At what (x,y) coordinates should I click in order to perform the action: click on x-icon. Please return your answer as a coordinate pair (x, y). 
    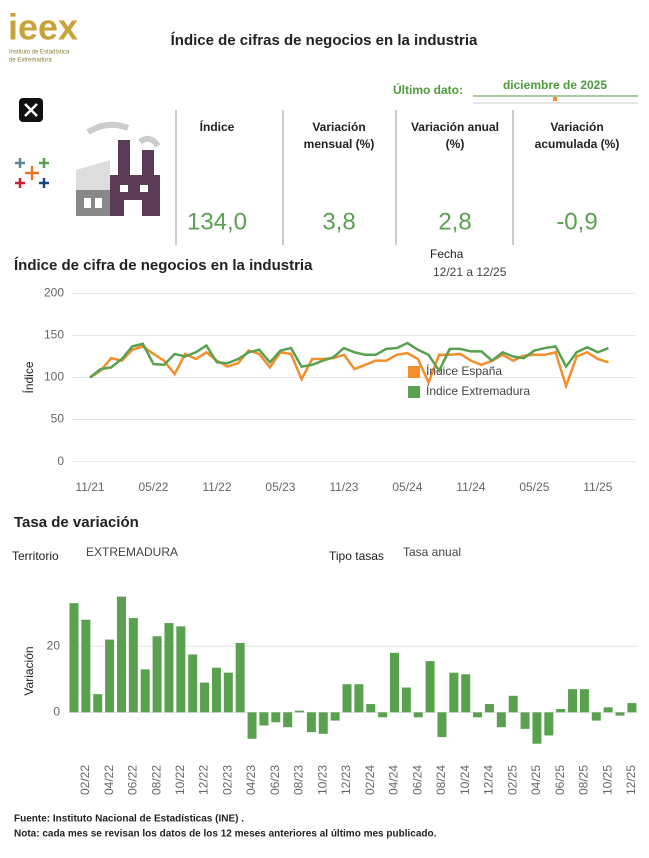
    Looking at the image, I should click on (31, 110).